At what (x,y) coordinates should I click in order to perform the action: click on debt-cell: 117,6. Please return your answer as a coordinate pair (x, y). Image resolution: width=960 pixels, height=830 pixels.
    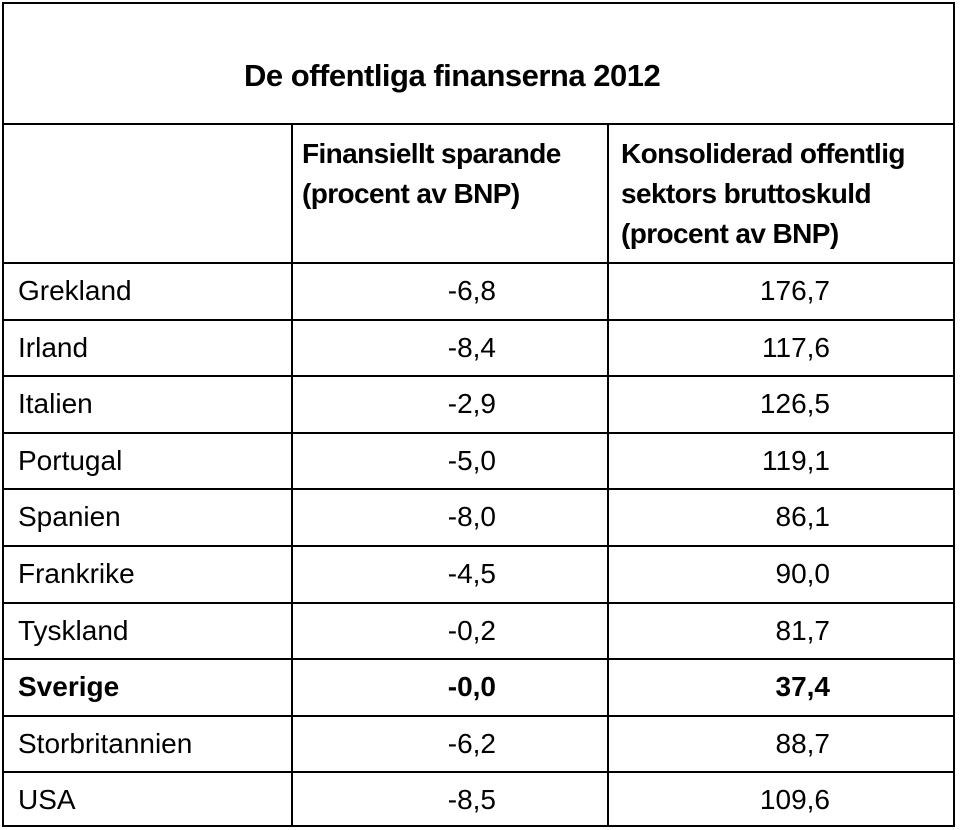
    Looking at the image, I should click on (796, 347).